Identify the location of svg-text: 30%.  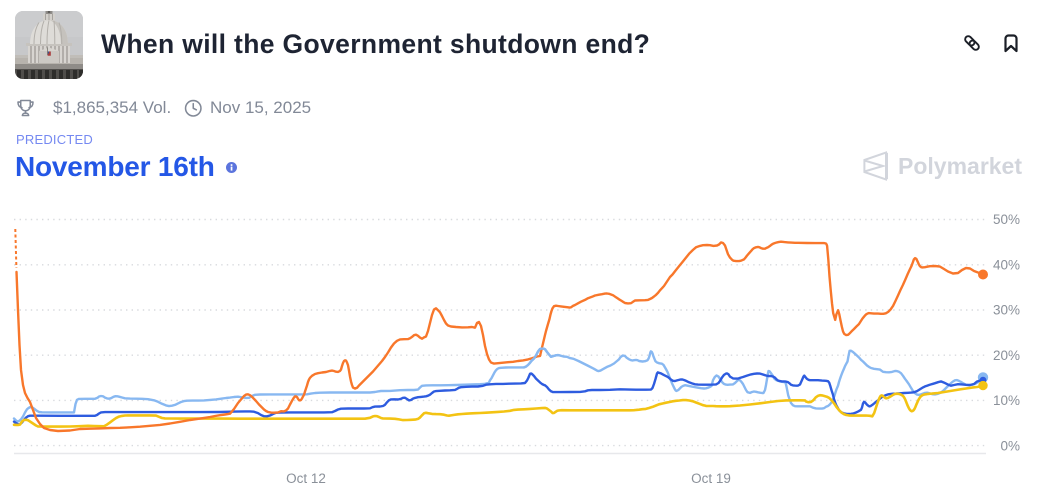
(1006, 310).